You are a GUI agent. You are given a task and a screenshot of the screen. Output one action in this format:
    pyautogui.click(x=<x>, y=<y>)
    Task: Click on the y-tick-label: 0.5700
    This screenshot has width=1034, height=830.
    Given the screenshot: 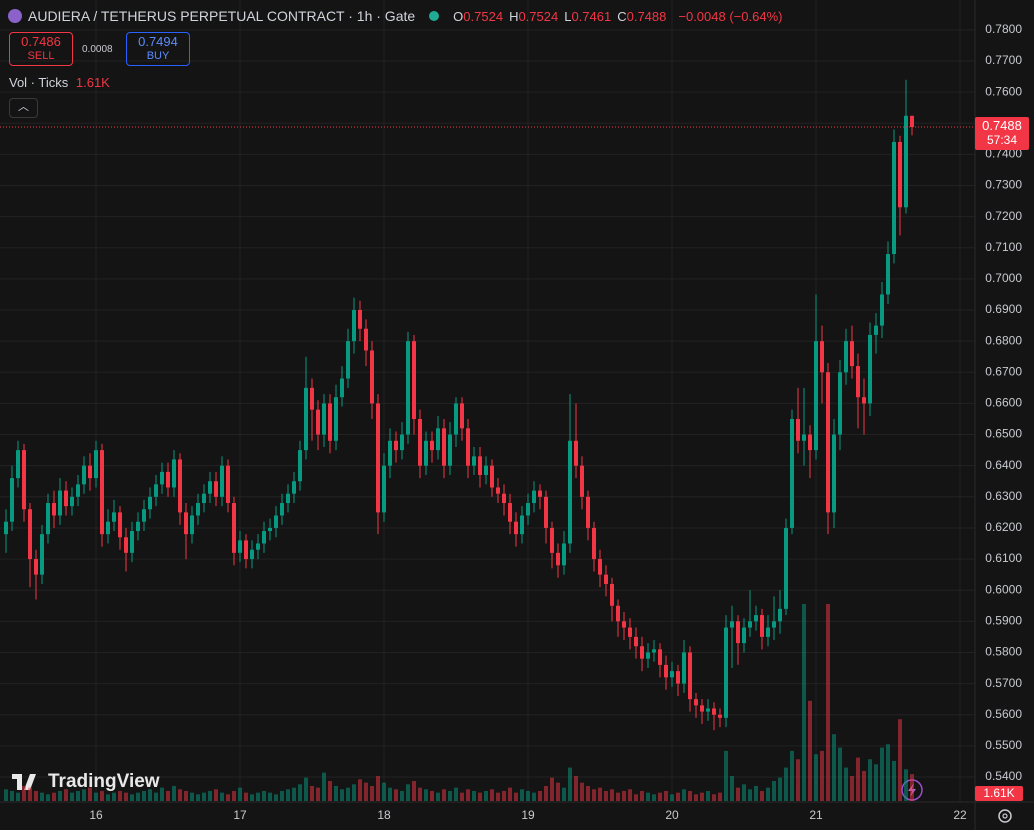 What is the action you would take?
    pyautogui.click(x=1003, y=683)
    